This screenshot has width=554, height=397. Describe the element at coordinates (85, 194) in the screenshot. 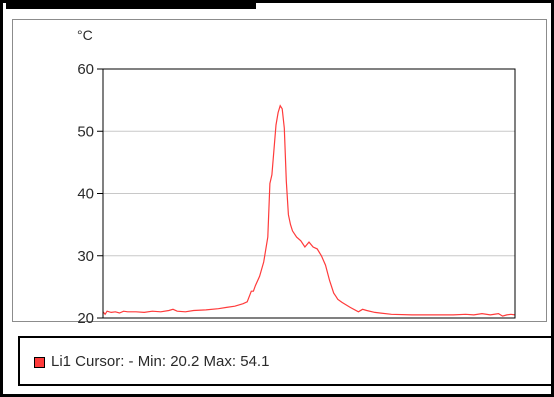

I see `y-tick-label: 40` at that location.